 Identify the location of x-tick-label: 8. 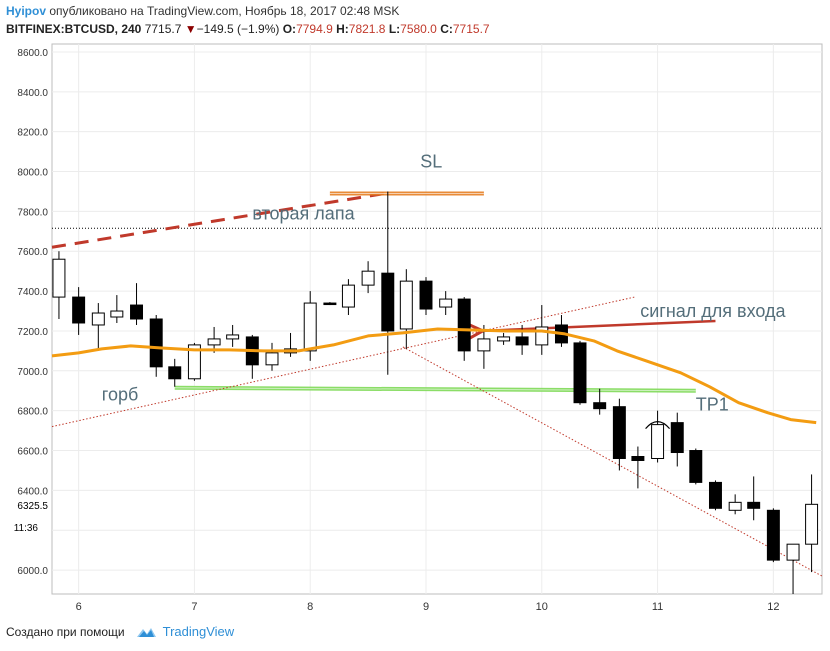
(310, 607).